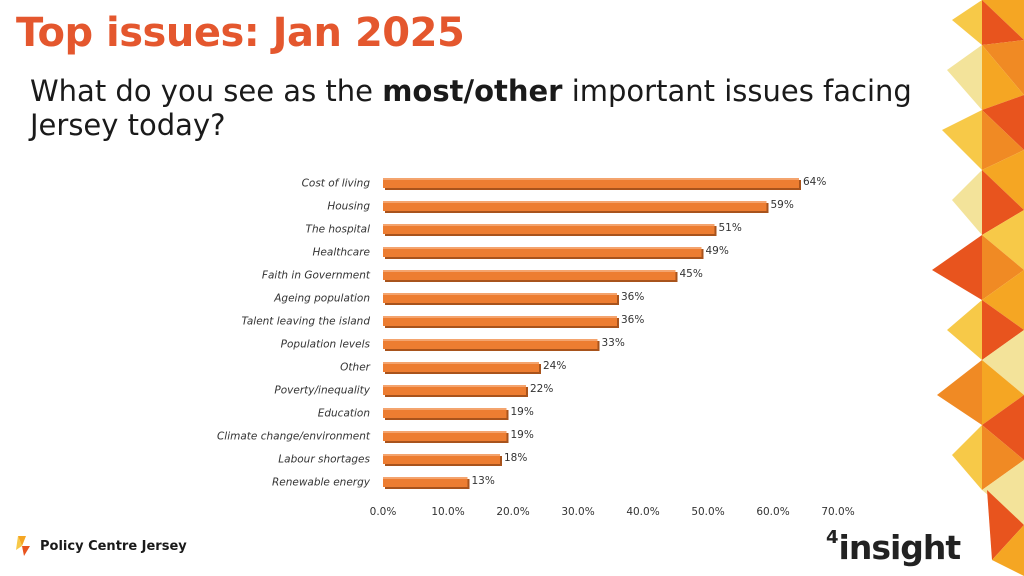 The width and height of the screenshot is (1024, 576). Describe the element at coordinates (730, 228) in the screenshot. I see `data-label: 51%` at that location.